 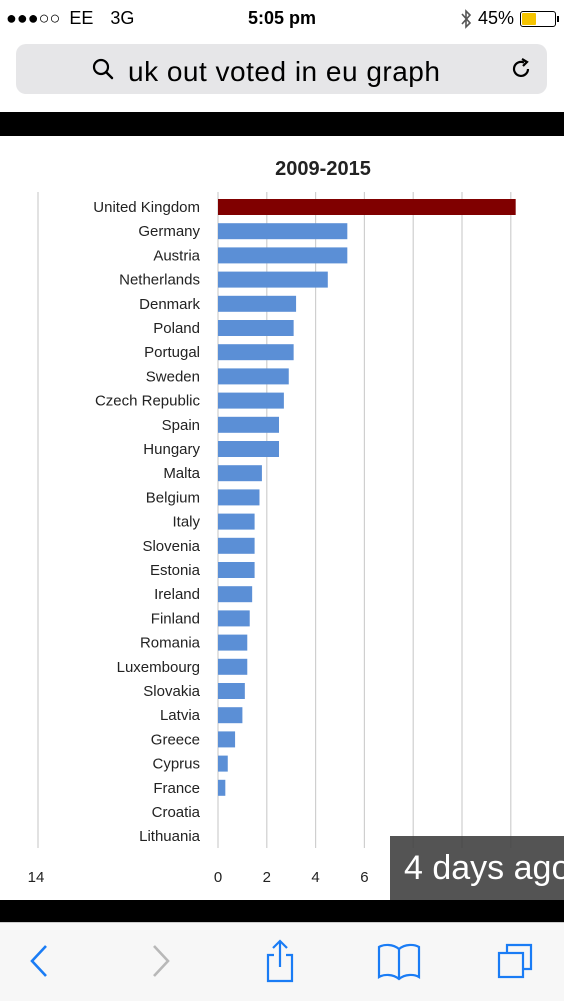 I want to click on page-header-strip, so click(x=282, y=124).